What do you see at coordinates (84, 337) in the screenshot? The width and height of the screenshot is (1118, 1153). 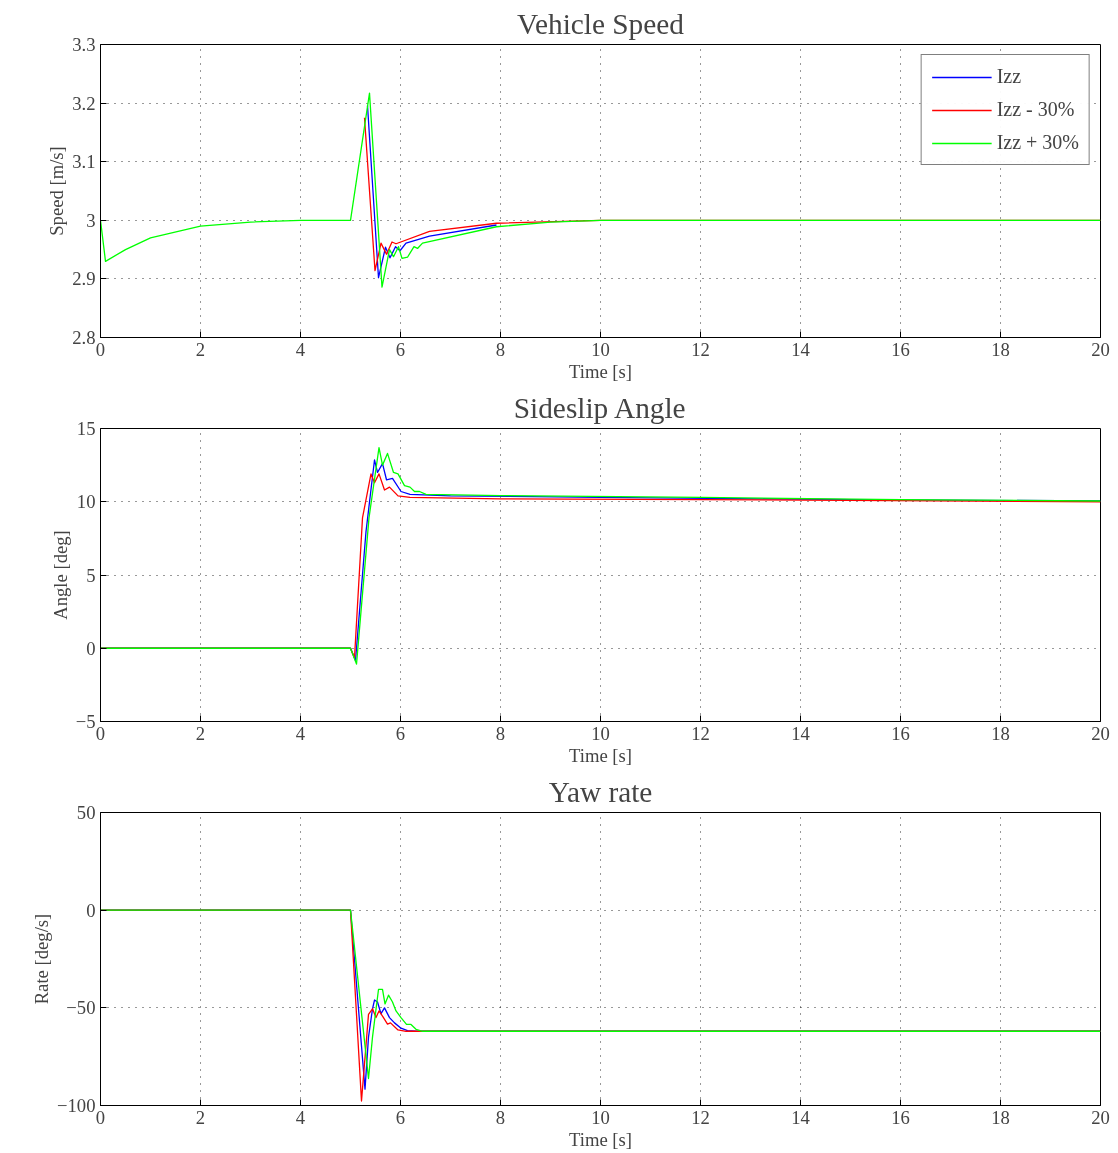 I see `y-tick-label: 2.8` at bounding box center [84, 337].